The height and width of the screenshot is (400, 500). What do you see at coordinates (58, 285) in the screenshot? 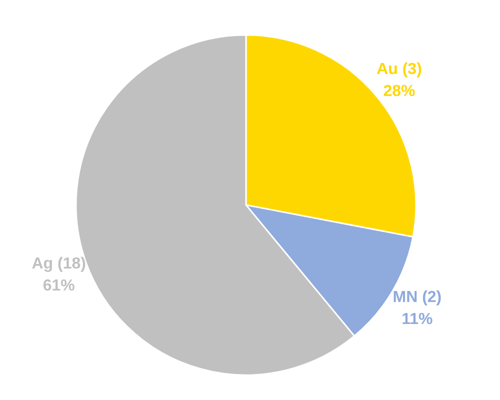
I see `data-label: 61%` at bounding box center [58, 285].